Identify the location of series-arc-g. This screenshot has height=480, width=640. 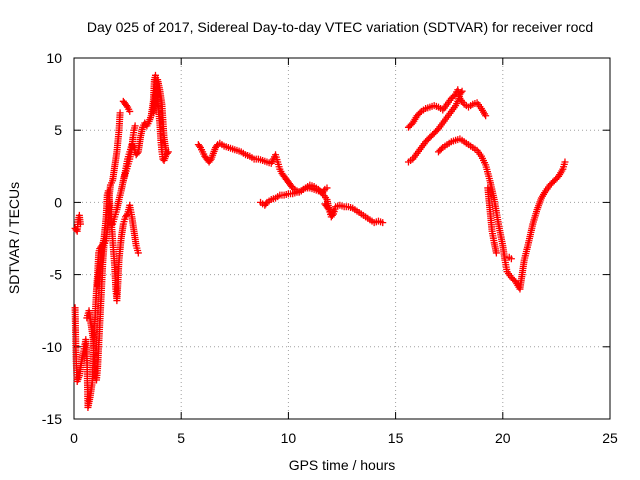
(126, 106).